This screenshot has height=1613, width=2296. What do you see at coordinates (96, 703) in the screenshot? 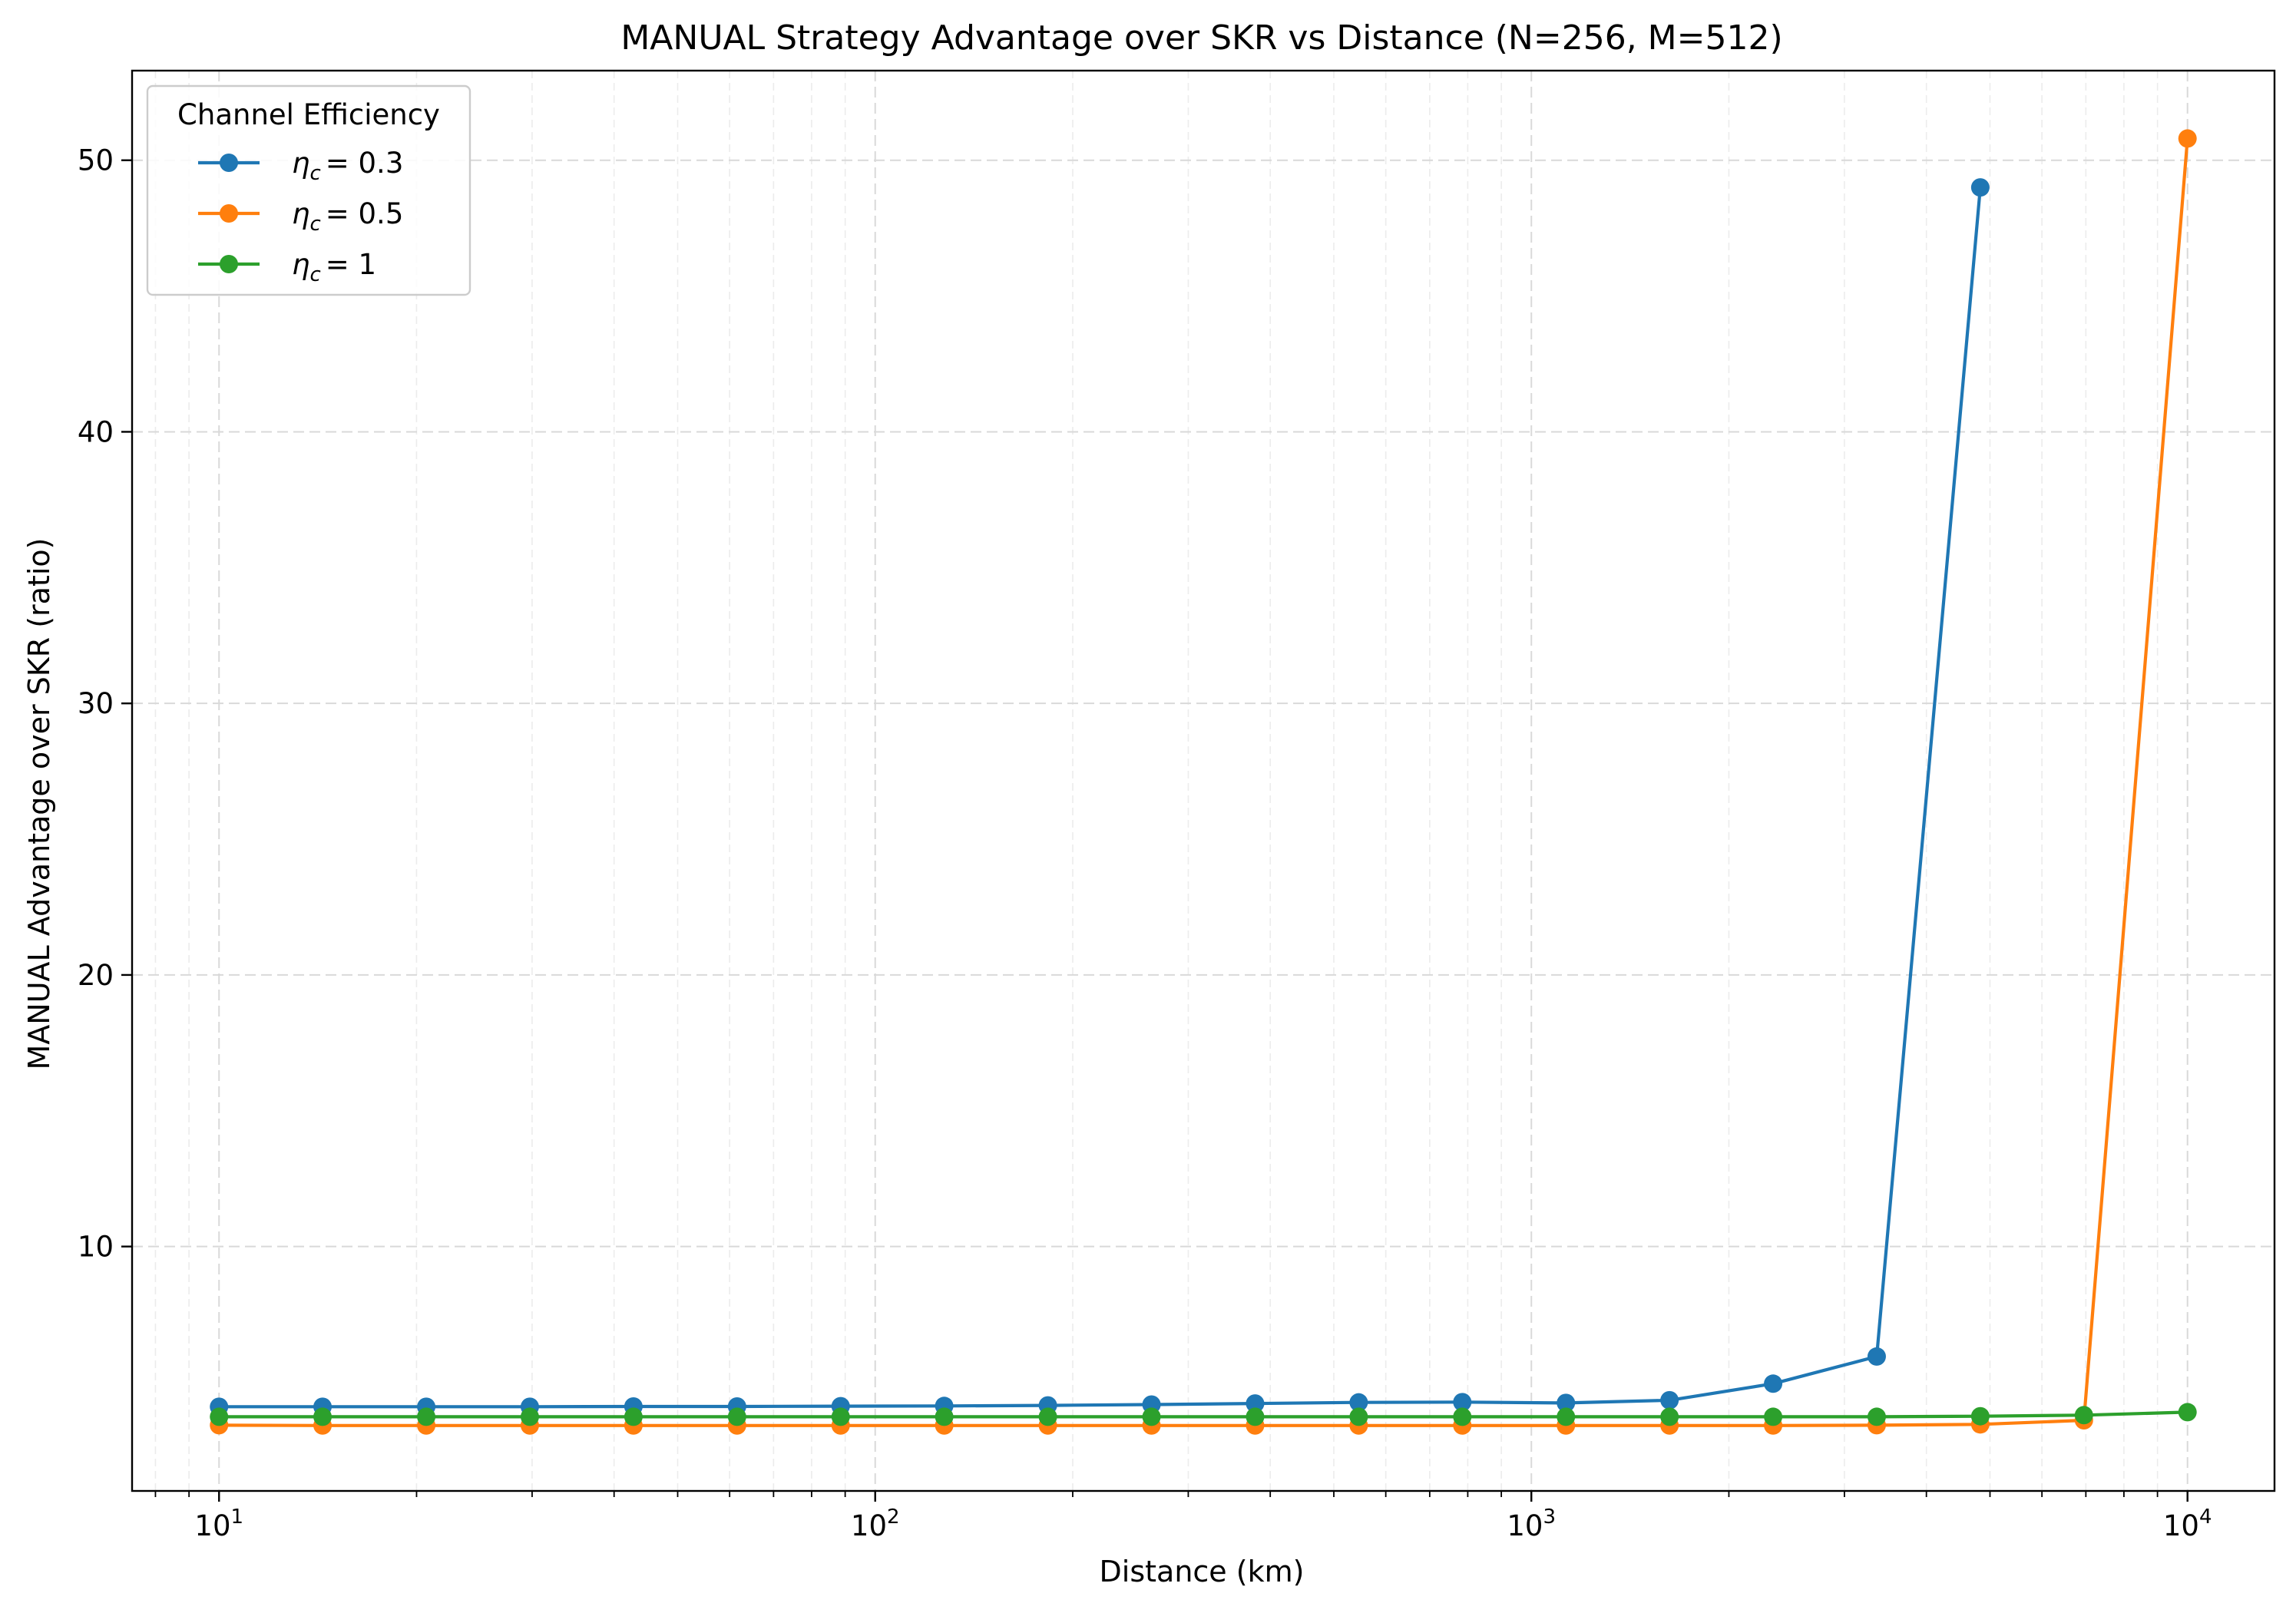
I see `y-tick-label: 30` at bounding box center [96, 703].